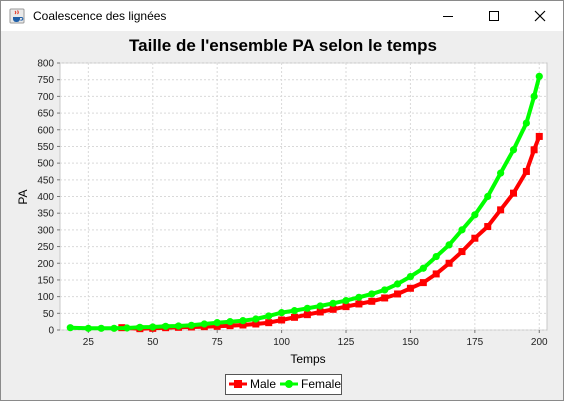 The width and height of the screenshot is (564, 401). What do you see at coordinates (475, 342) in the screenshot?
I see `x-tick-label: 175` at bounding box center [475, 342].